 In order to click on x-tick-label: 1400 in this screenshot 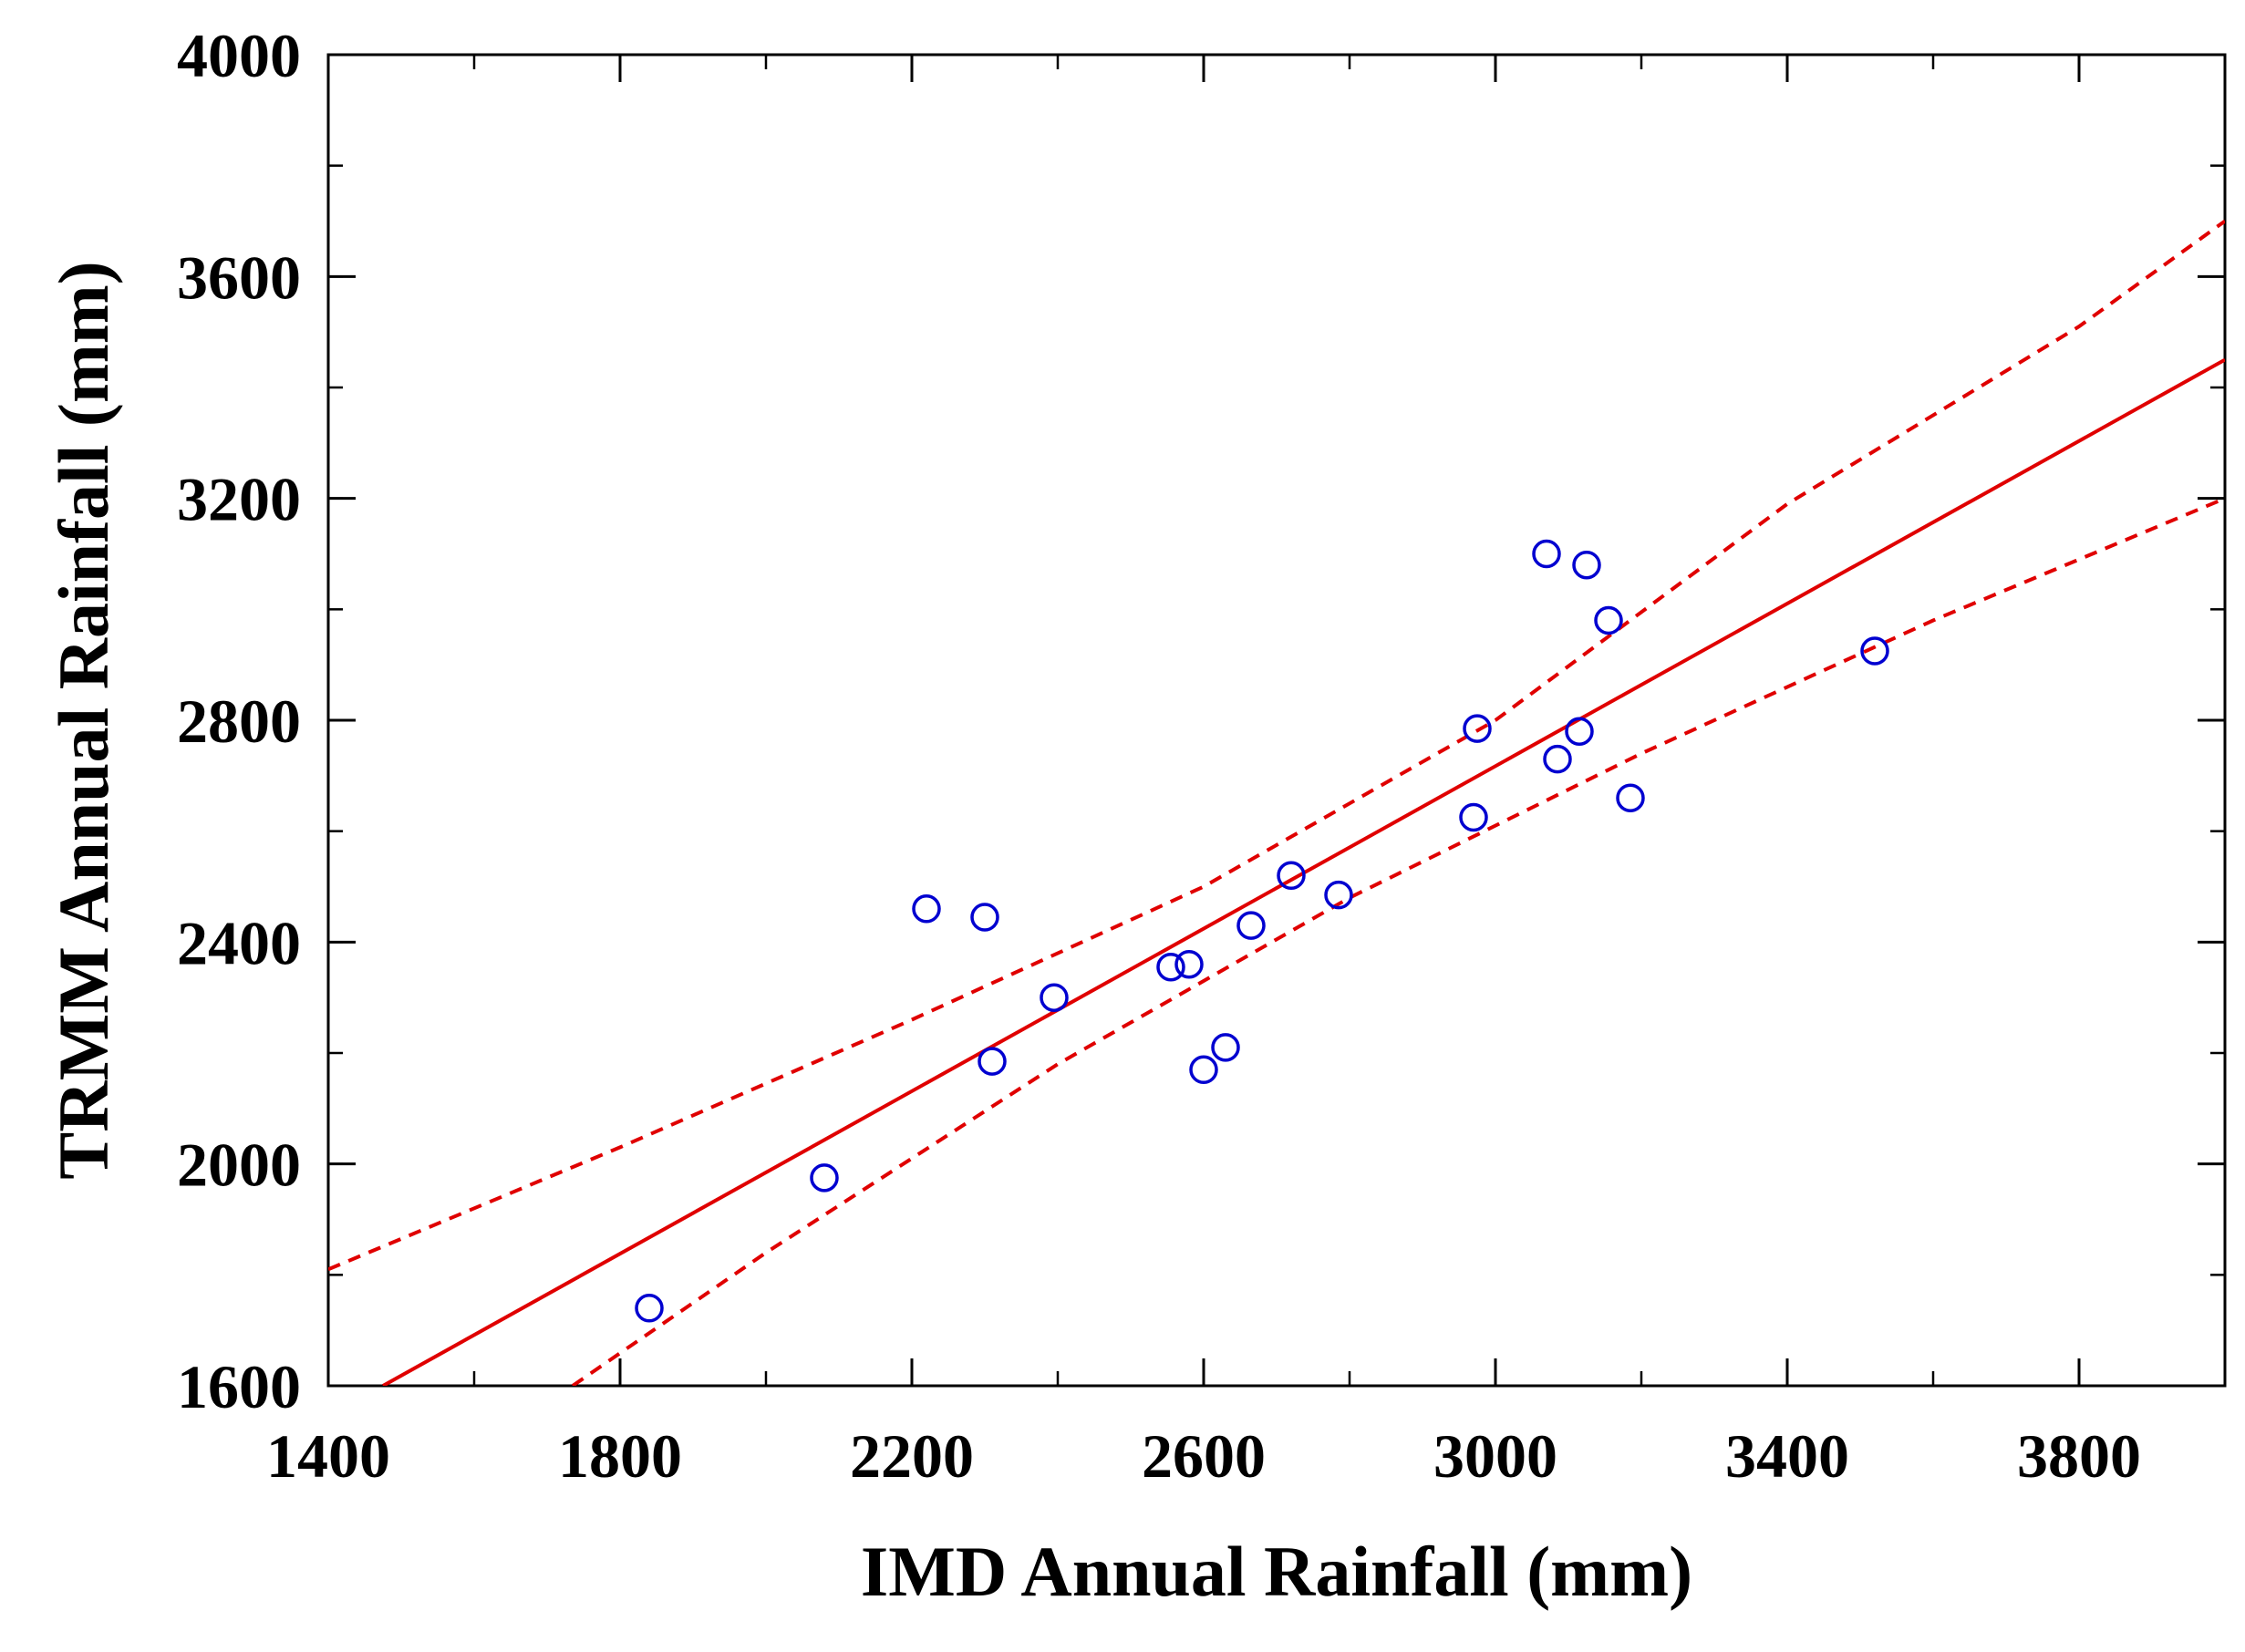, I will do `click(328, 1456)`.